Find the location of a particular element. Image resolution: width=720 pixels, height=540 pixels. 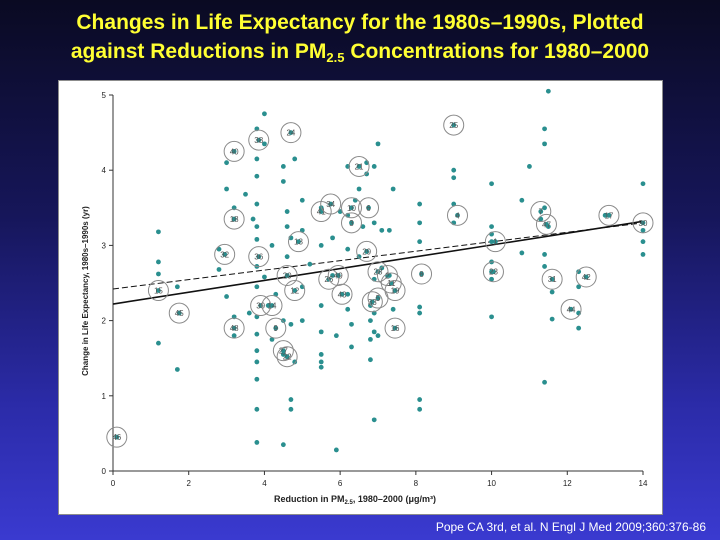

labeled-point: 44 is located at coordinates (571, 309).